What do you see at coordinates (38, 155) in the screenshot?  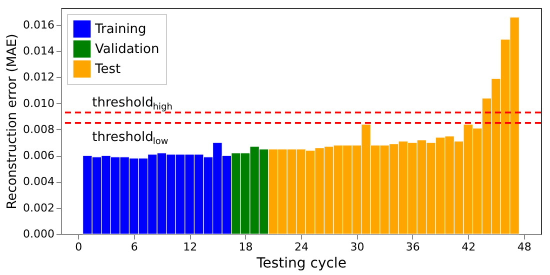 I see `y-tick-label: 0.006` at bounding box center [38, 155].